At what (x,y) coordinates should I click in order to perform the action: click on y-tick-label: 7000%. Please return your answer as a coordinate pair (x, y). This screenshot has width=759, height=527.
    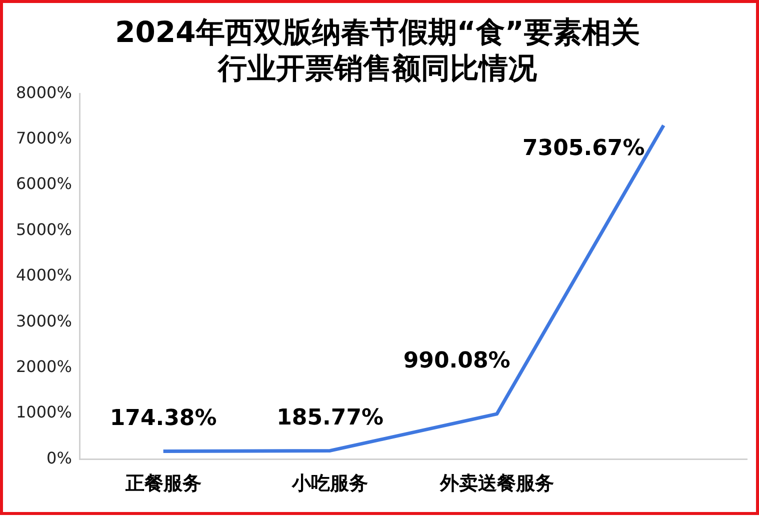
    Looking at the image, I should click on (44, 138).